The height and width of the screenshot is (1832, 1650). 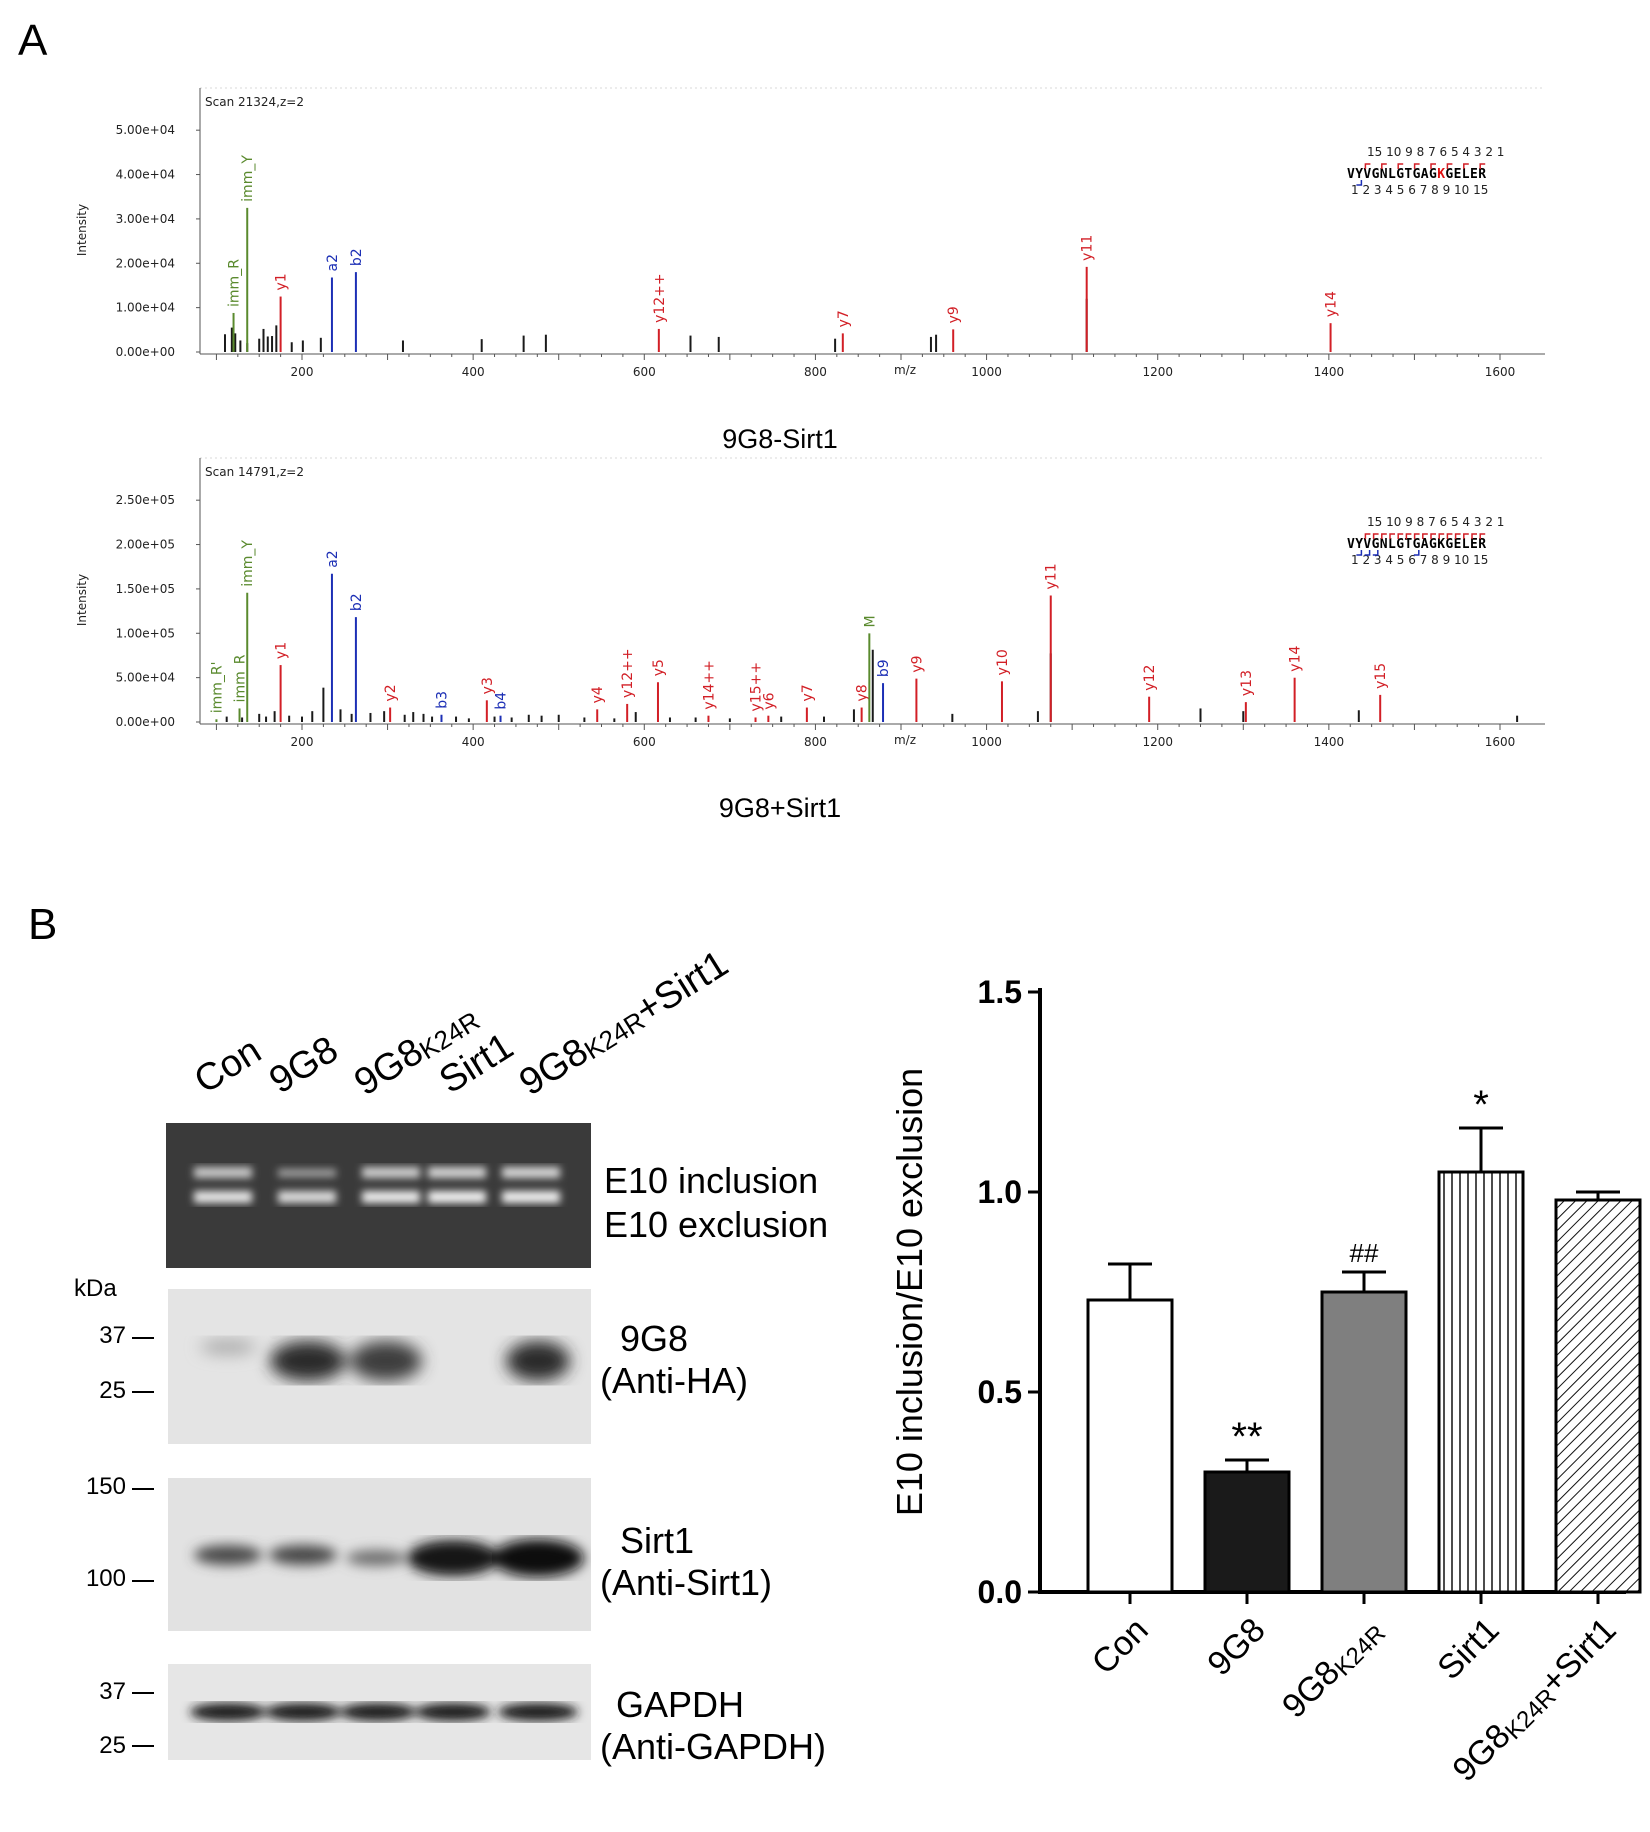 I want to click on chart-category-label: 9G8, so click(x=1236, y=1647).